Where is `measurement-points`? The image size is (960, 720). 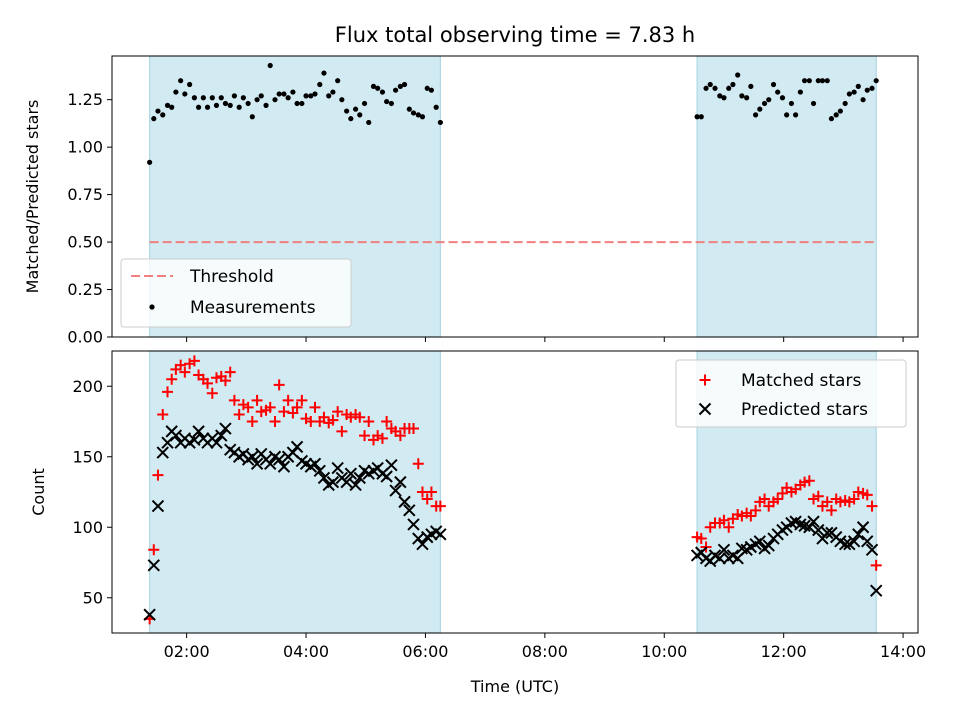 measurement-points is located at coordinates (513, 113).